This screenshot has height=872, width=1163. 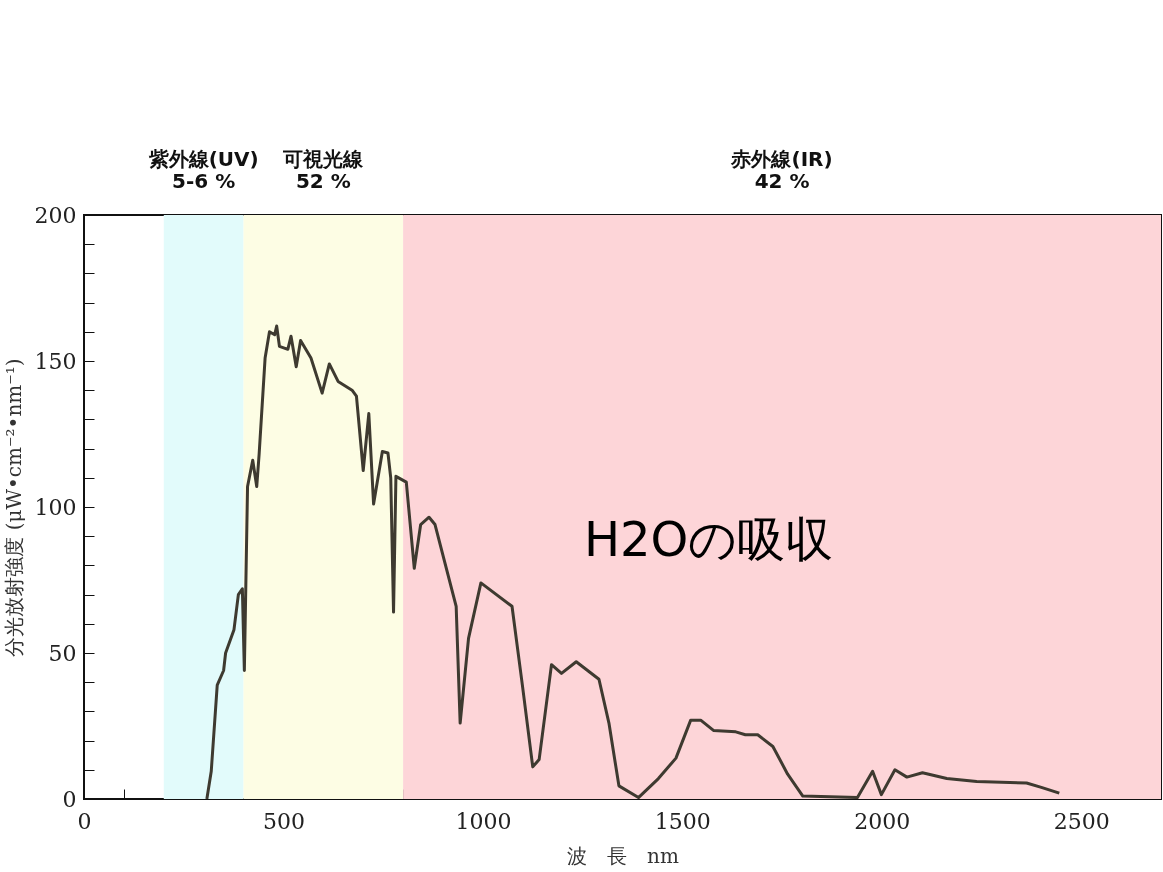 What do you see at coordinates (882, 821) in the screenshot?
I see `x-tick-label: 2000` at bounding box center [882, 821].